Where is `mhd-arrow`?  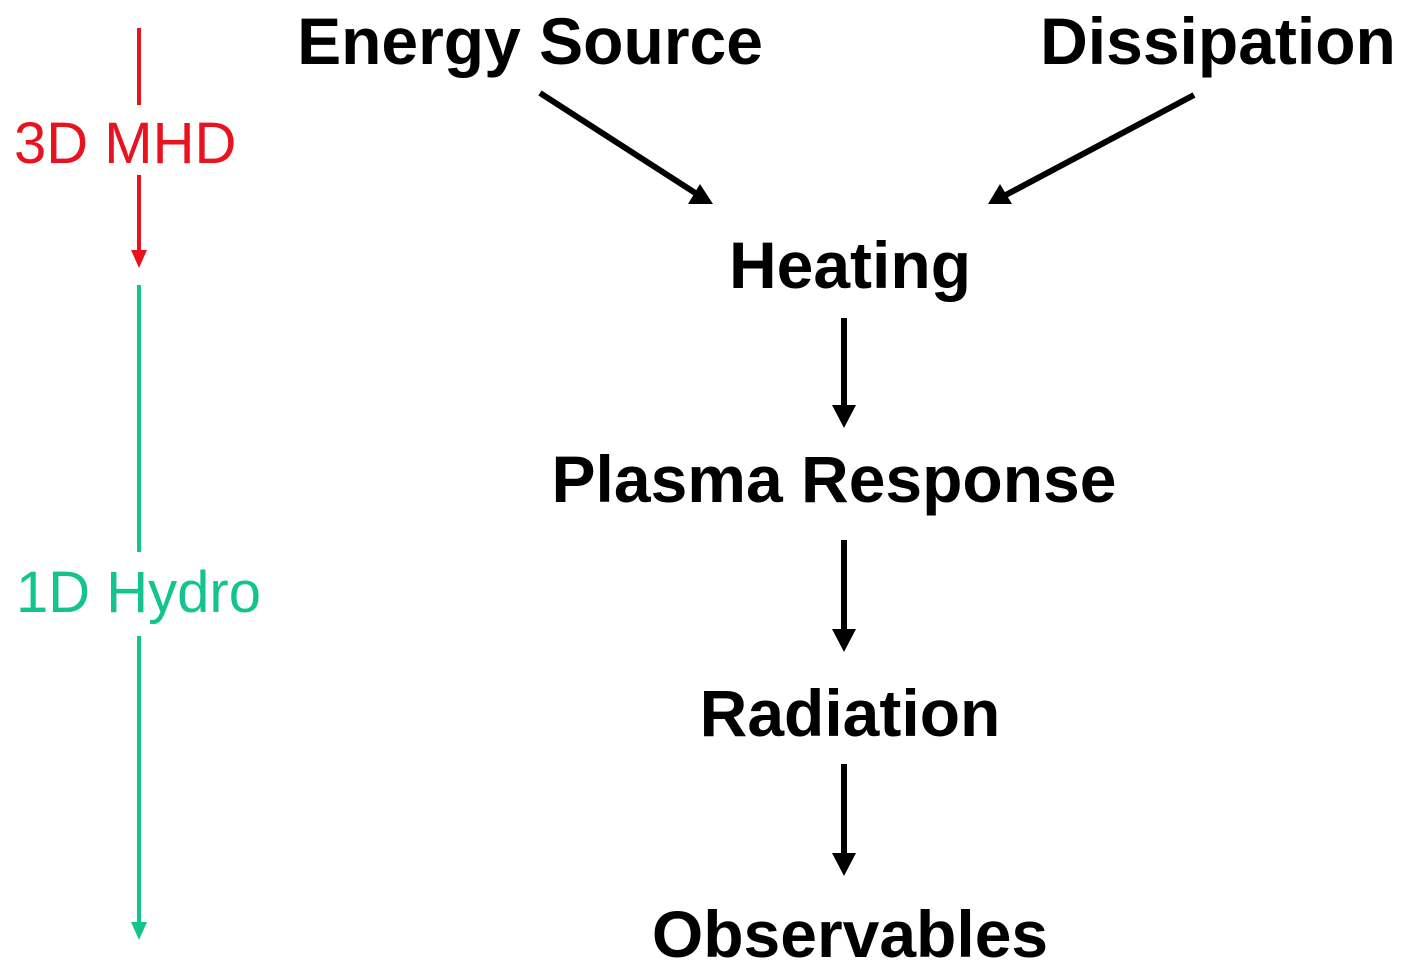
mhd-arrow is located at coordinates (139, 148).